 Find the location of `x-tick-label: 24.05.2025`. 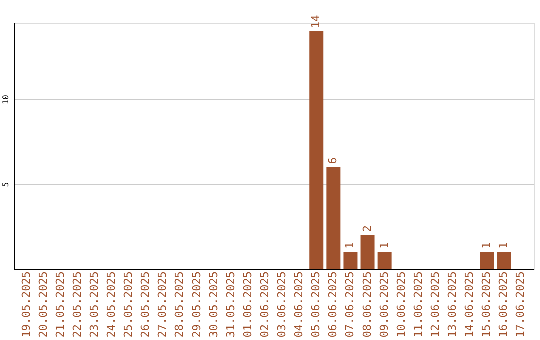

x-tick-label: 24.05.2025 is located at coordinates (111, 305).